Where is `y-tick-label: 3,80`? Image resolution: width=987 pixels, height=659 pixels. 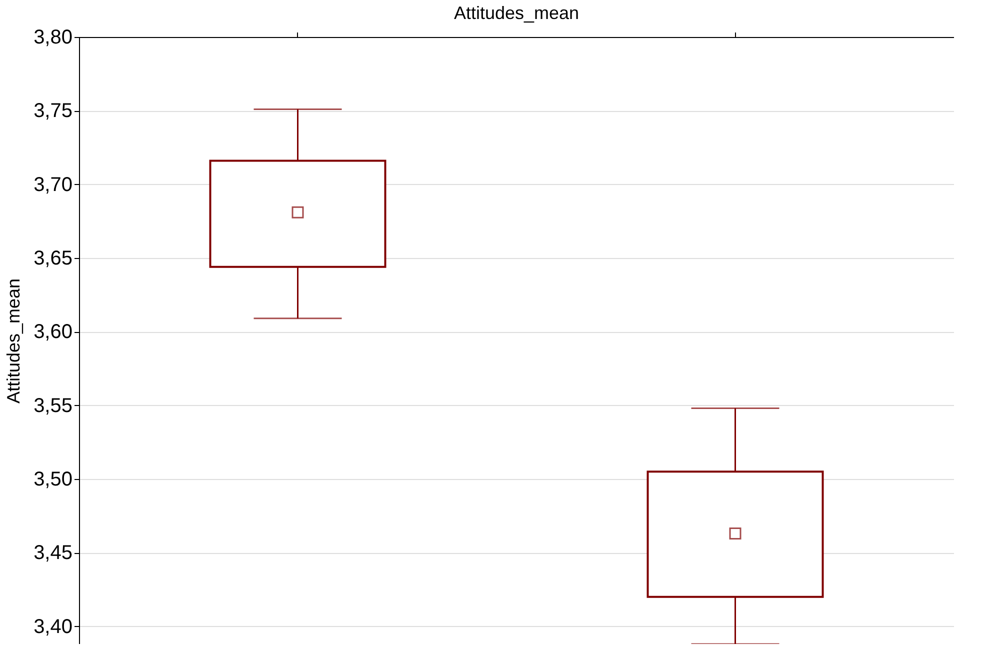 y-tick-label: 3,80 is located at coordinates (53, 37).